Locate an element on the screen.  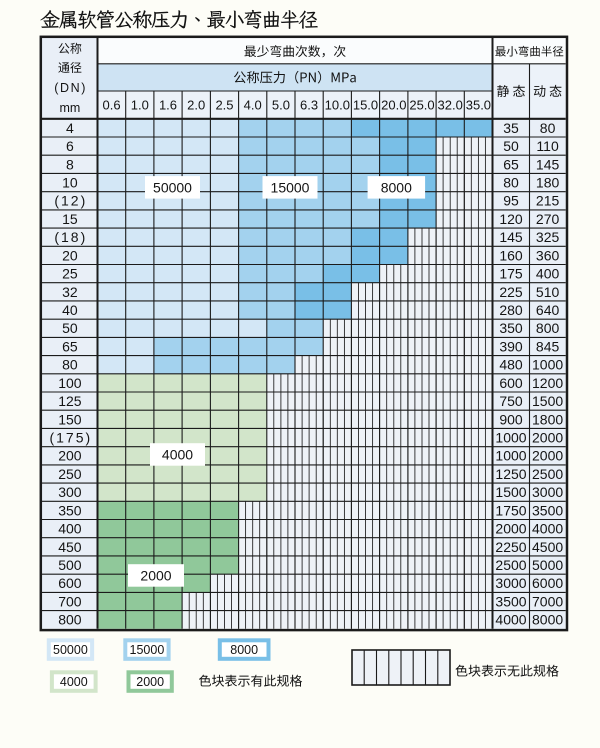
svg-text: 2250 is located at coordinates (510, 547).